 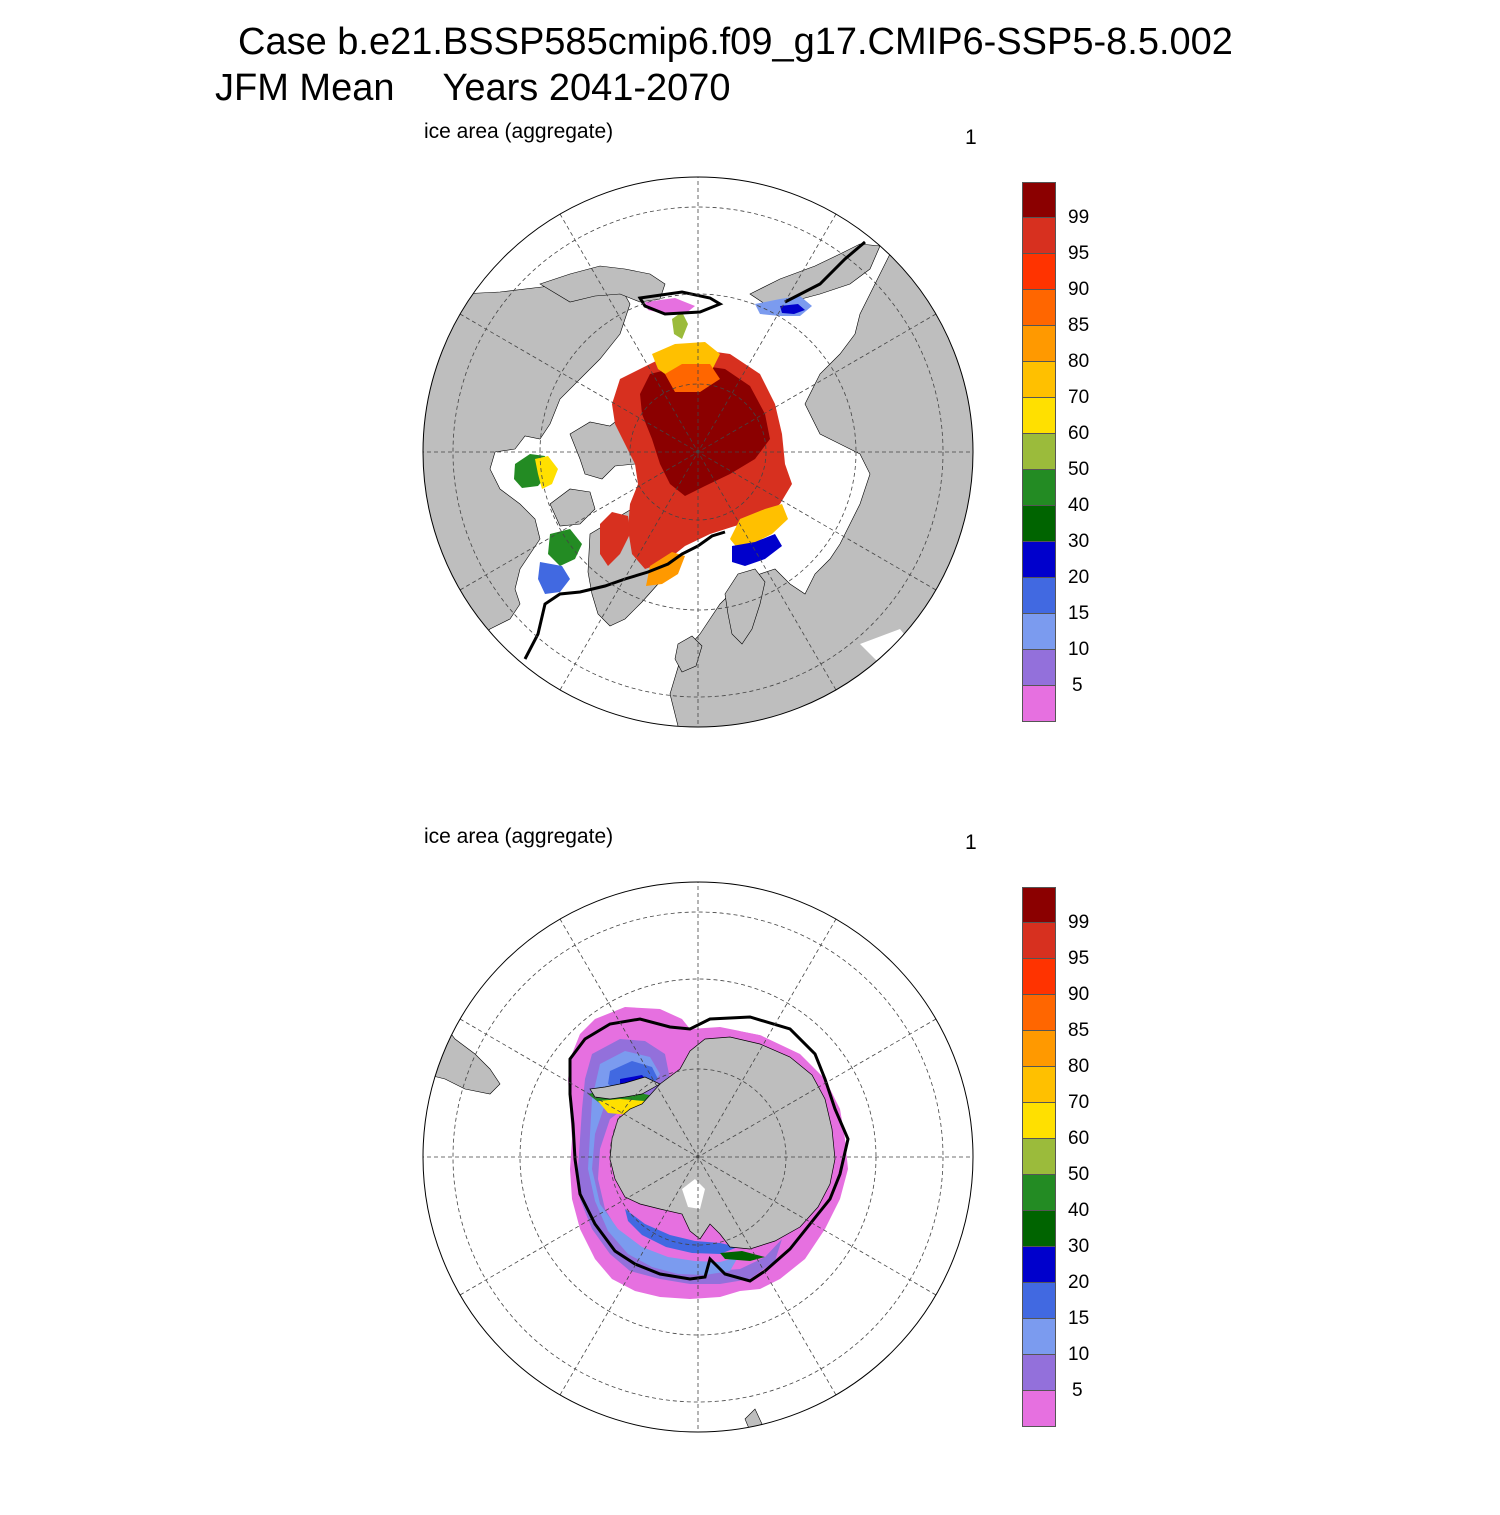 I want to click on arctic-variable-label: ice area (aggregate), so click(x=519, y=131).